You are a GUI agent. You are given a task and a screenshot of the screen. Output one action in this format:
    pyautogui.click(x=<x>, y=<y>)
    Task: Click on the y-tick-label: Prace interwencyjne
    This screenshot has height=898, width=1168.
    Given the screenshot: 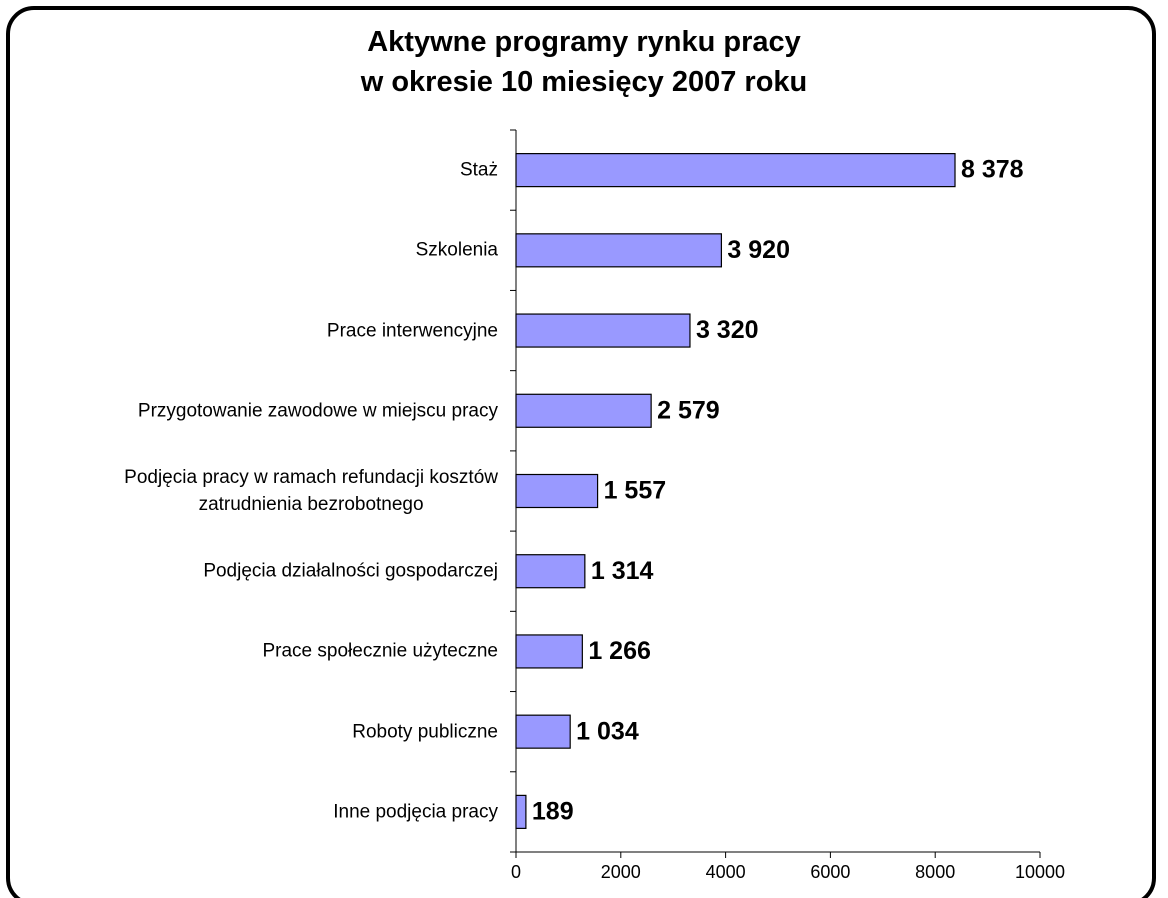 What is the action you would take?
    pyautogui.click(x=412, y=331)
    